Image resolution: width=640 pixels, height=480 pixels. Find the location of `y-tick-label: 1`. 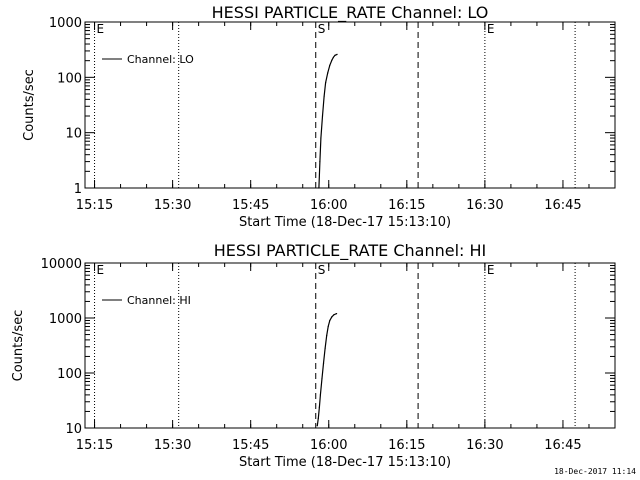

y-tick-label: 1 is located at coordinates (78, 189).